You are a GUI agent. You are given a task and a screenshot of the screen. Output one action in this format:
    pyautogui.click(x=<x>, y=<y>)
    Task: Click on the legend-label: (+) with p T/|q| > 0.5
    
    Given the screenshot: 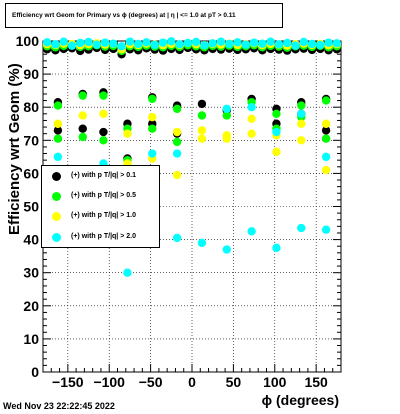 What is the action you would take?
    pyautogui.click(x=103, y=195)
    